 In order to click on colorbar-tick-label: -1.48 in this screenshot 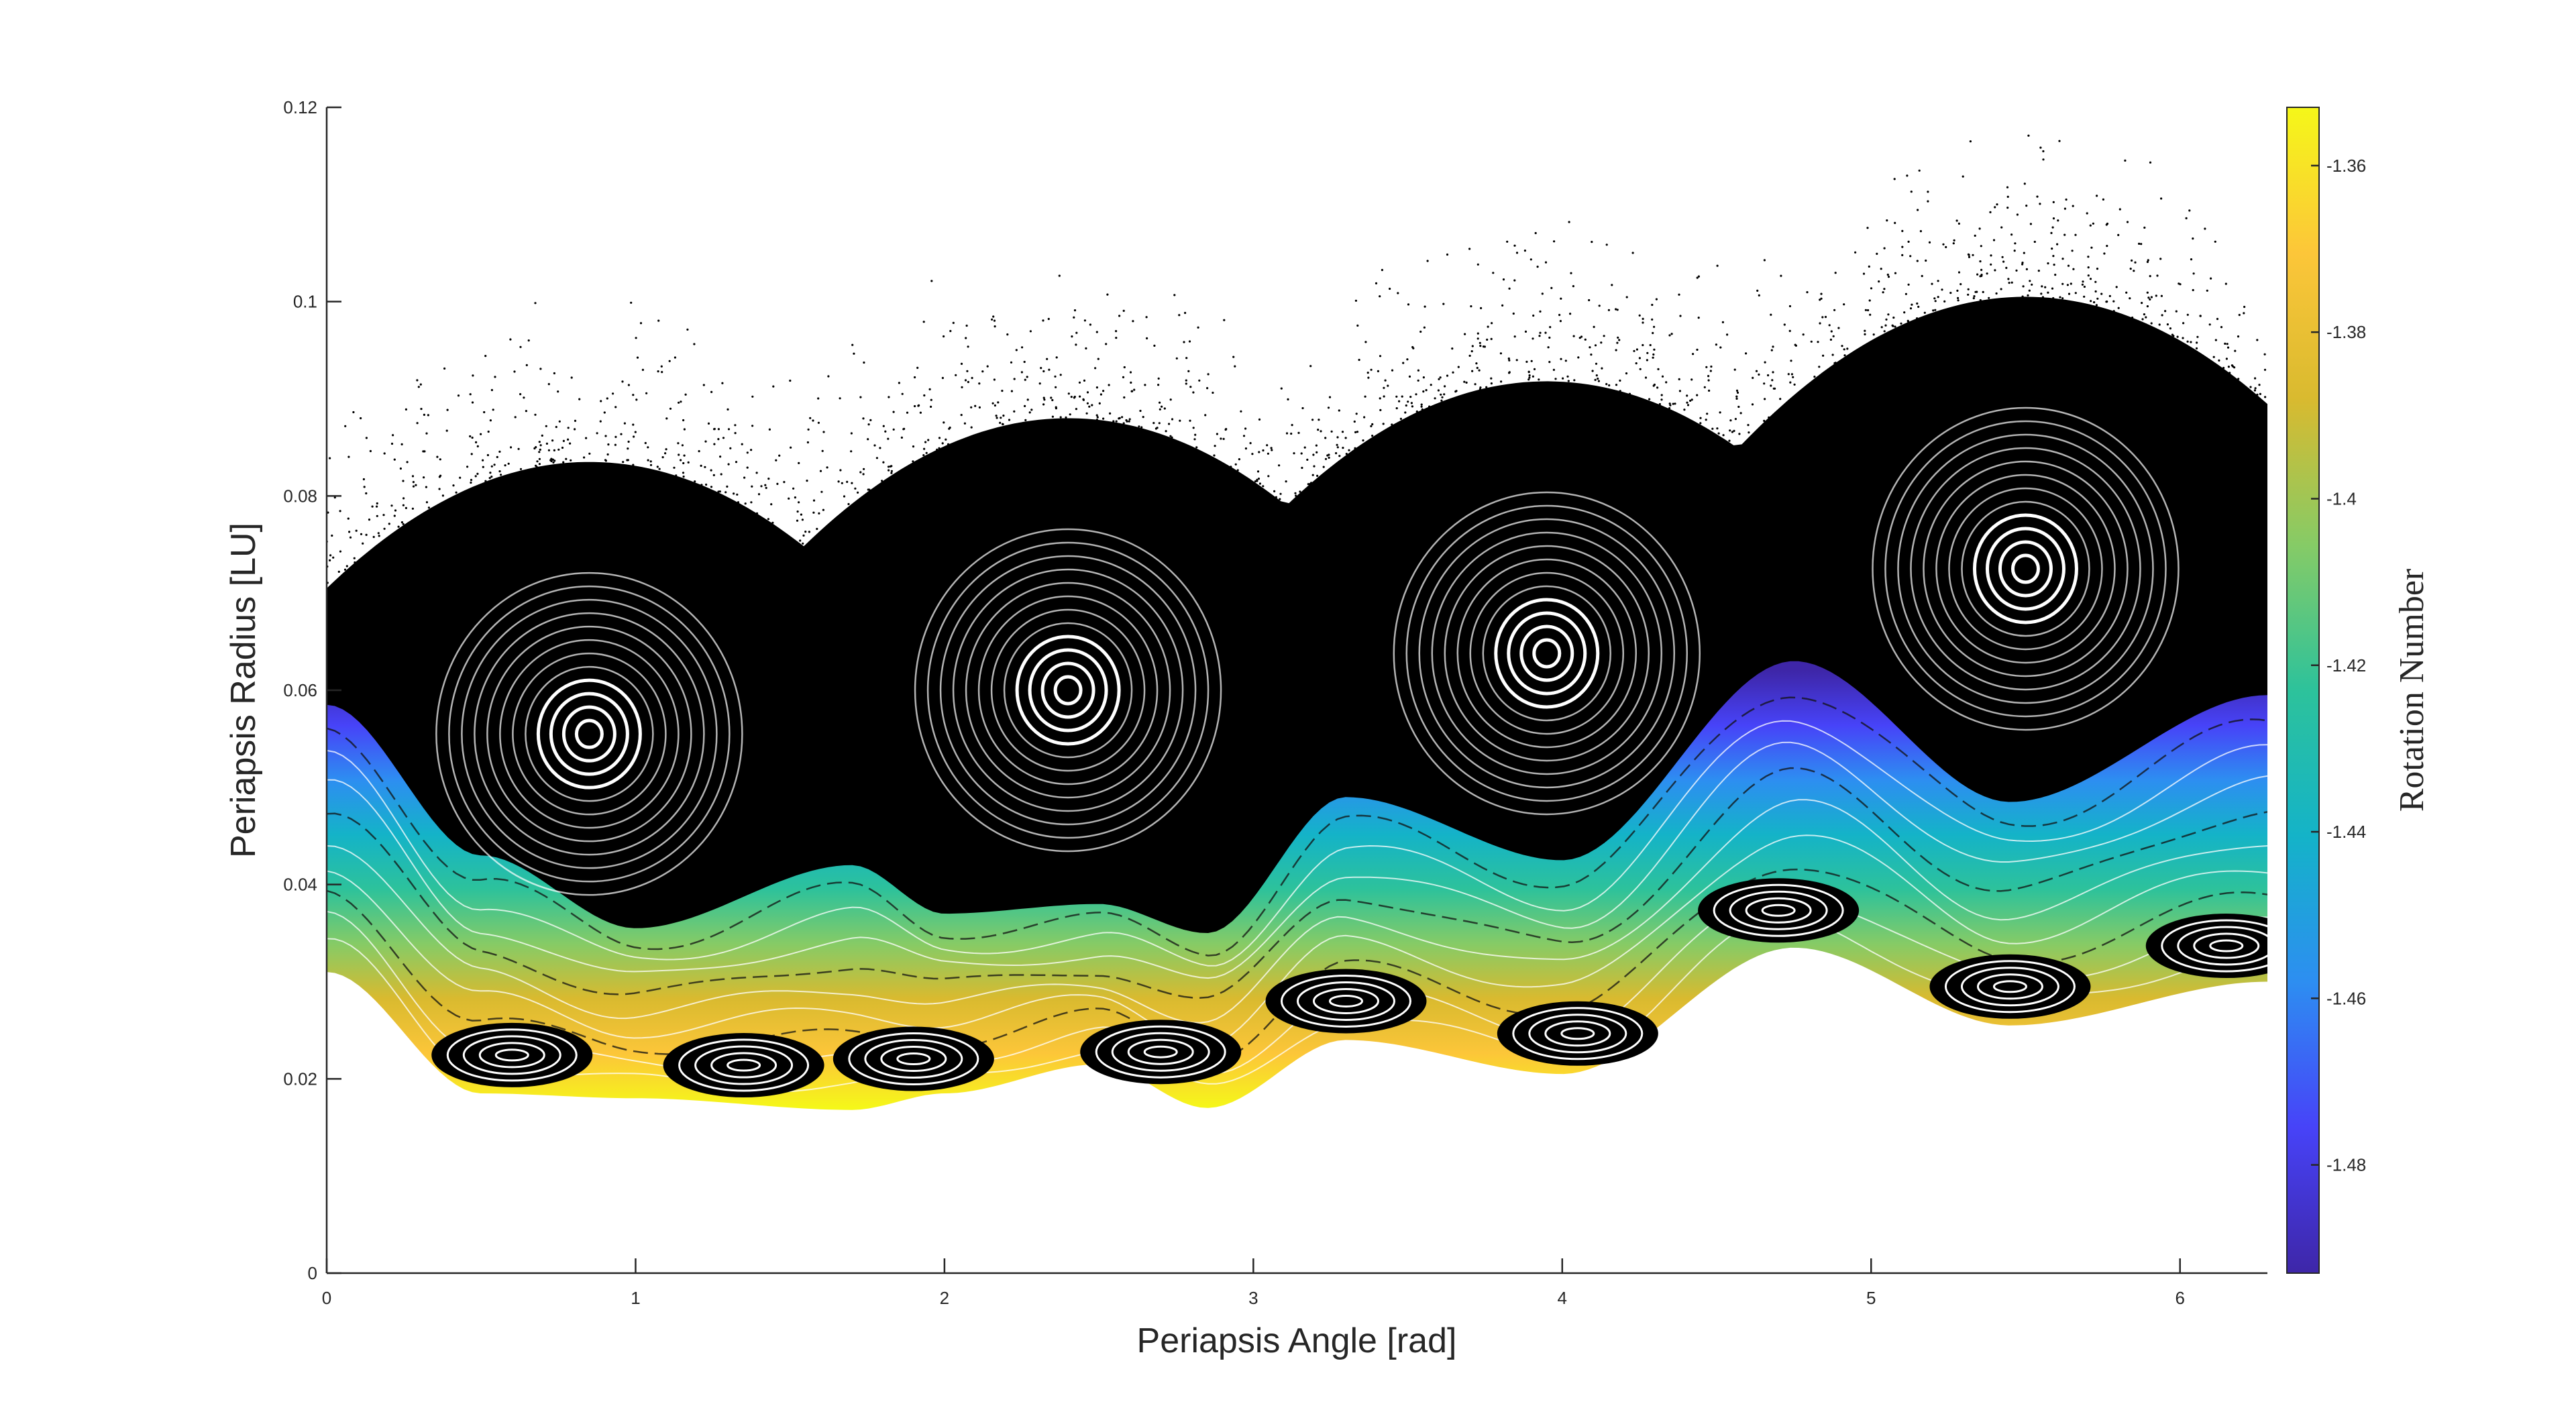, I will do `click(2346, 1165)`.